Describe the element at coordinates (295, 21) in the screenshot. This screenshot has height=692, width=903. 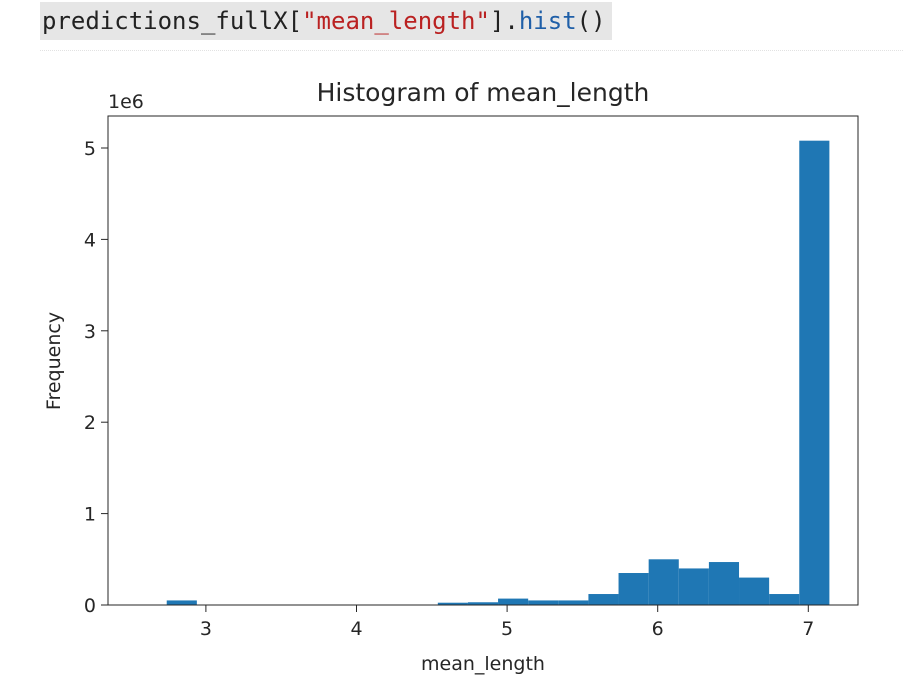
I see `code-open-bracket: [` at that location.